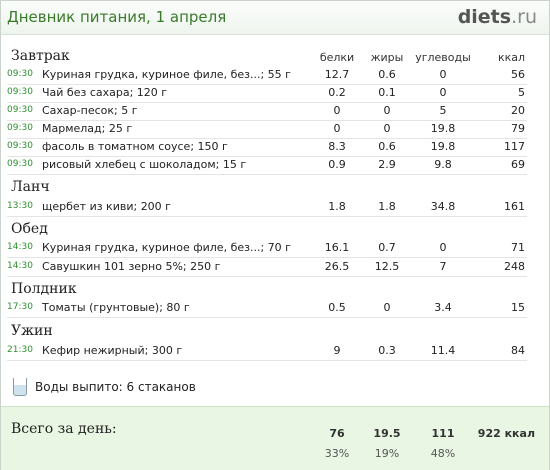 This screenshot has width=550, height=470. I want to click on food-fat: 12.5, so click(387, 266).